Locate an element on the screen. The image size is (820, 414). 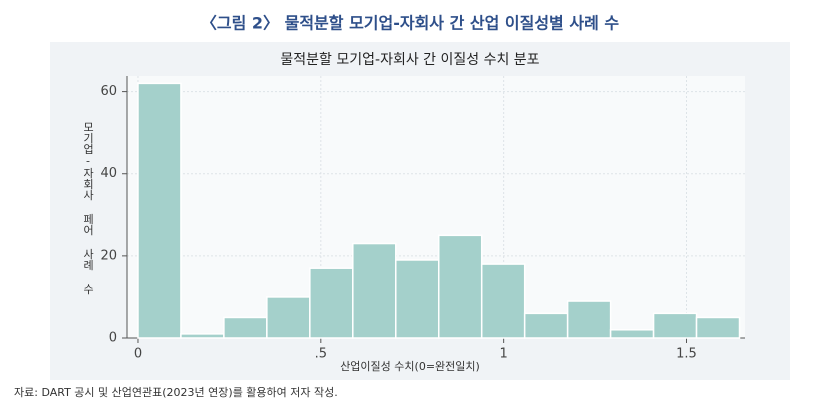
x-tick-label: 1.5 is located at coordinates (686, 354).